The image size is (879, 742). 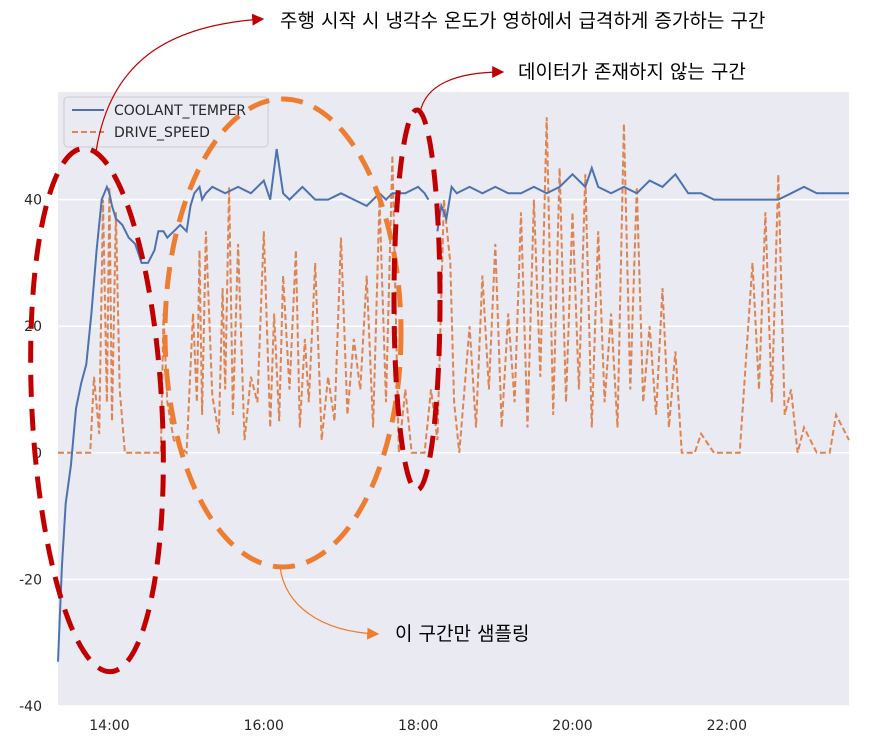 I want to click on x-tick-label: 16:00, so click(x=264, y=726).